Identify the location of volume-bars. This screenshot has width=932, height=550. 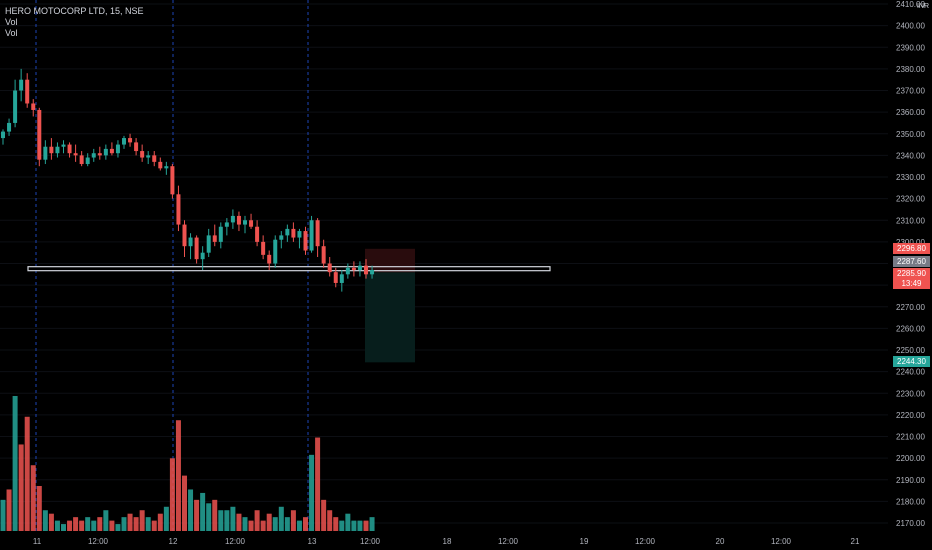
(187, 463).